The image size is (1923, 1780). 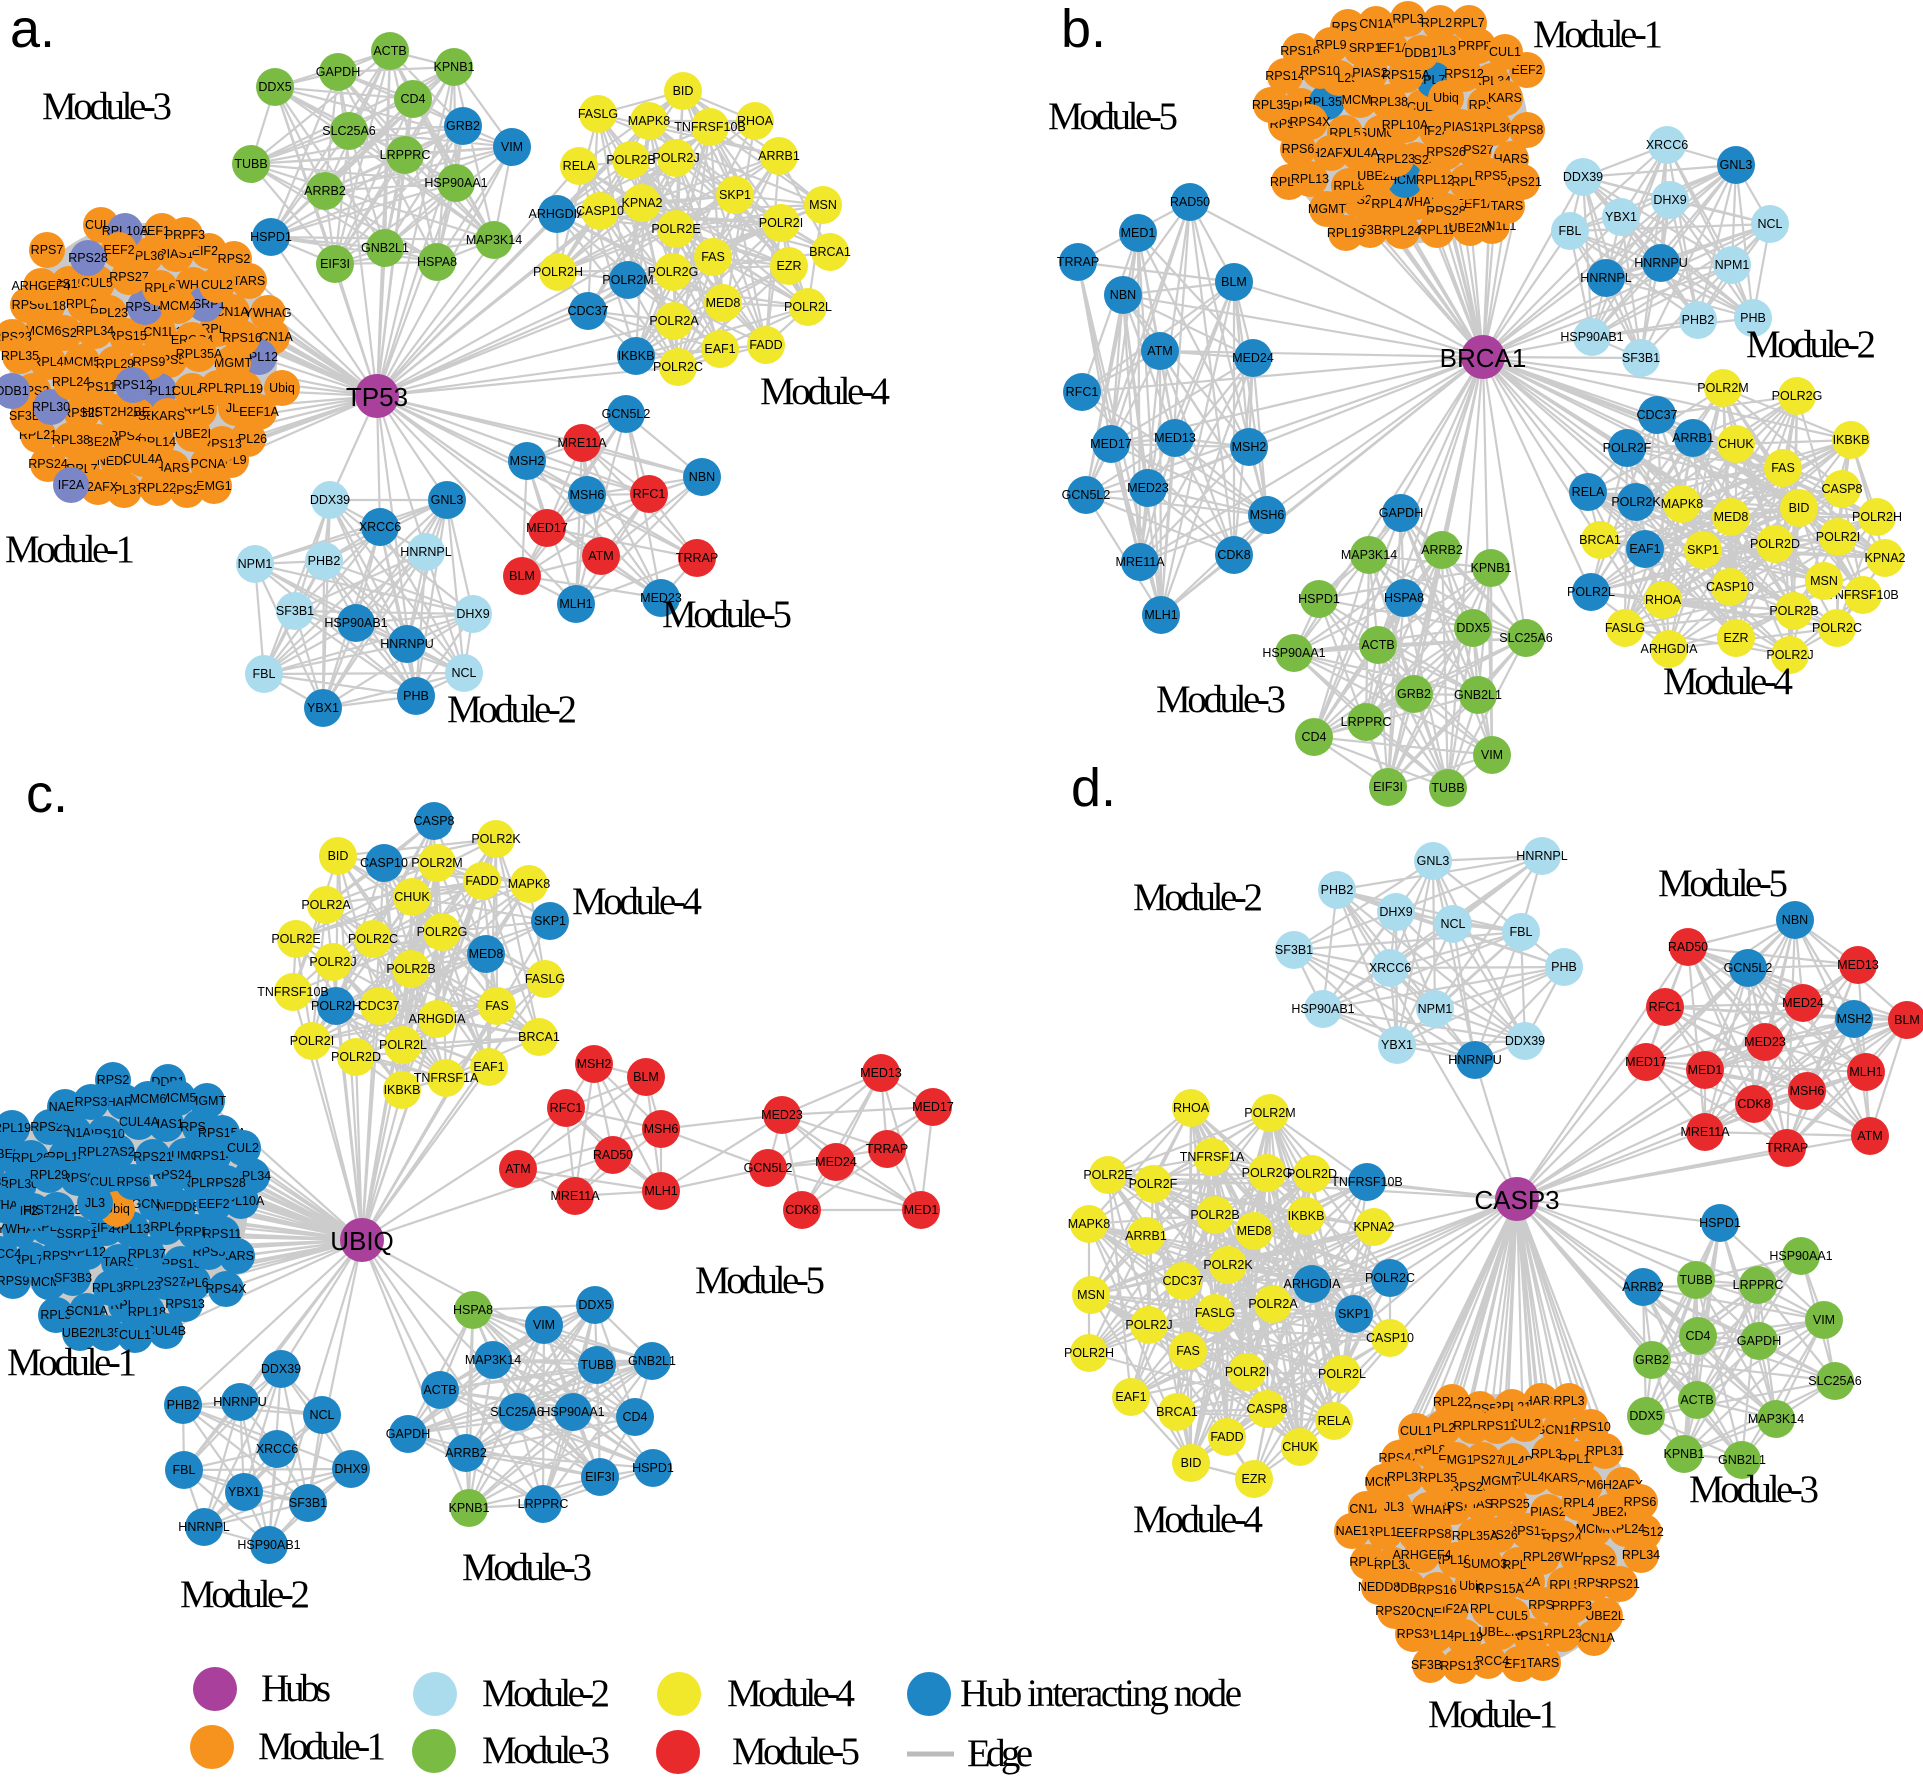 I want to click on svg-text: DDX39, so click(x=281, y=1369).